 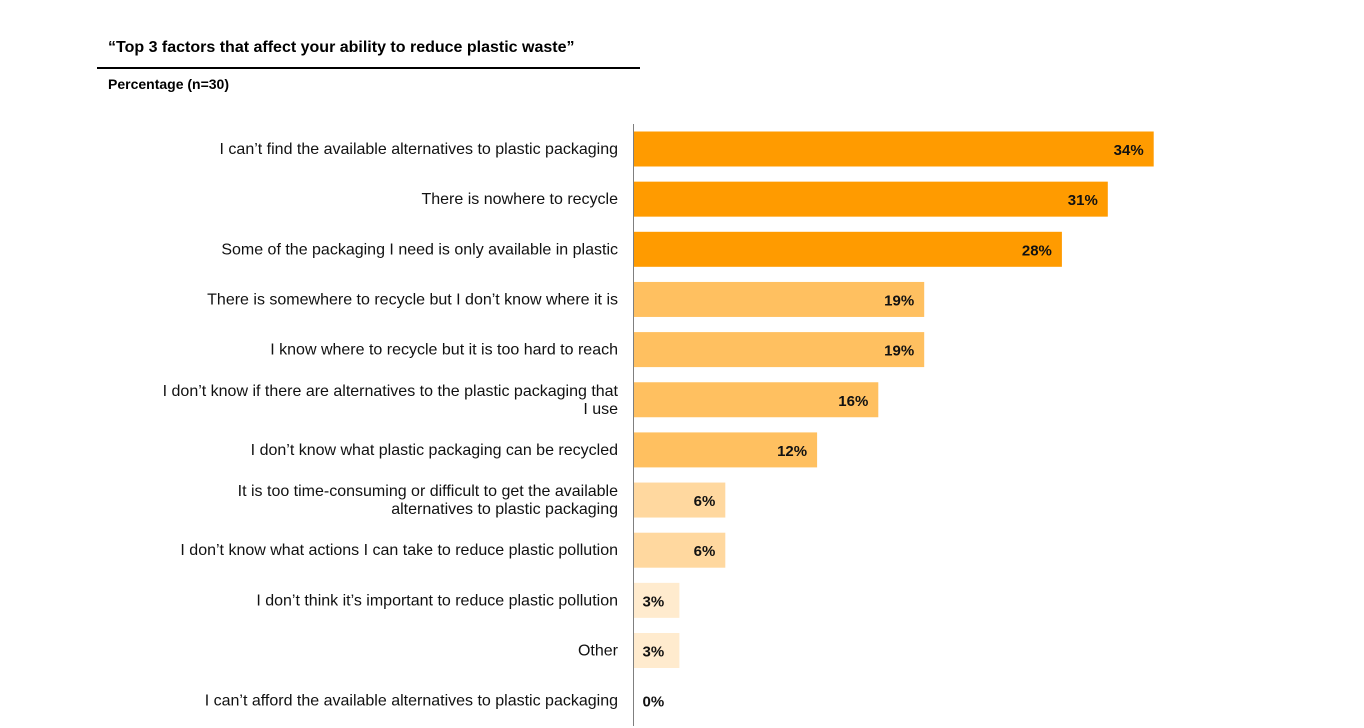 What do you see at coordinates (368, 68) in the screenshot?
I see `title-divider` at bounding box center [368, 68].